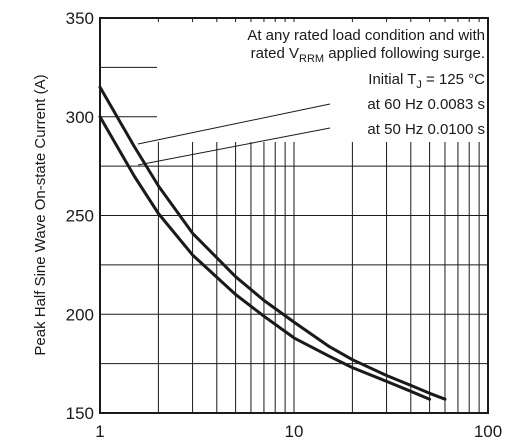  Describe the element at coordinates (80, 314) in the screenshot. I see `y-tick-label: 200` at that location.